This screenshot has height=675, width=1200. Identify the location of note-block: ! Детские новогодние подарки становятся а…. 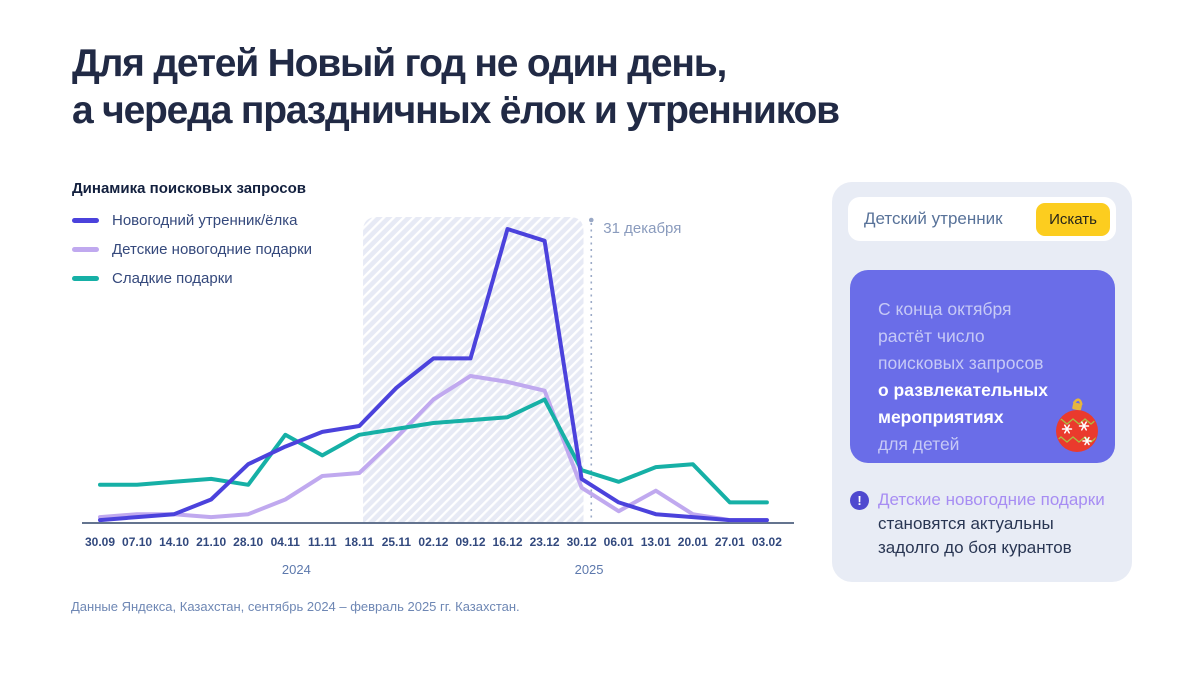
(984, 524).